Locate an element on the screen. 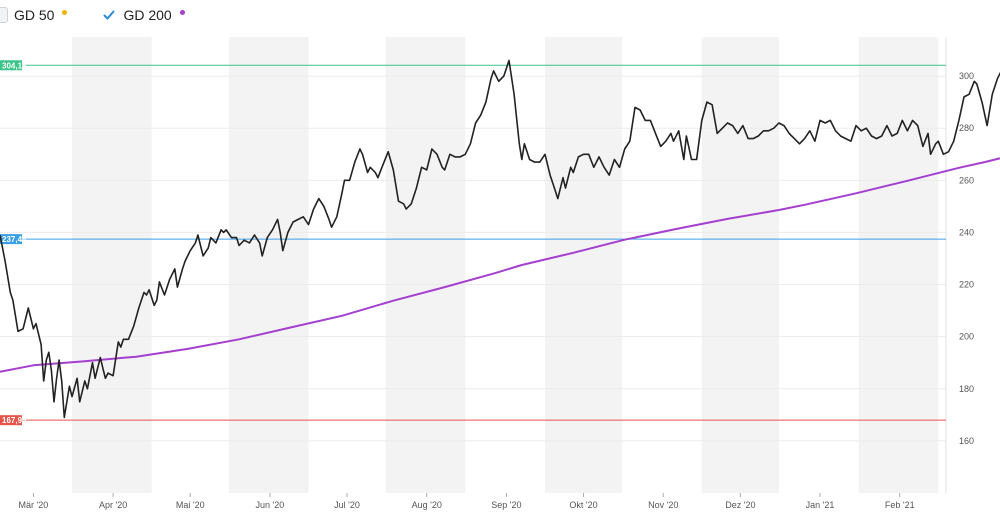  gd200-label: GD 200 is located at coordinates (147, 15).